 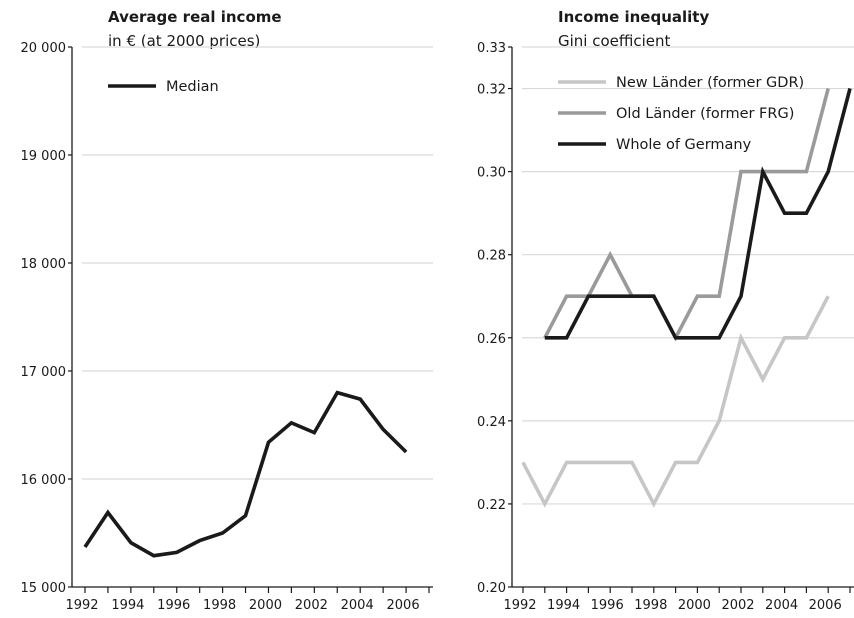 What do you see at coordinates (491, 256) in the screenshot?
I see `y-tick-label: 0.28` at bounding box center [491, 256].